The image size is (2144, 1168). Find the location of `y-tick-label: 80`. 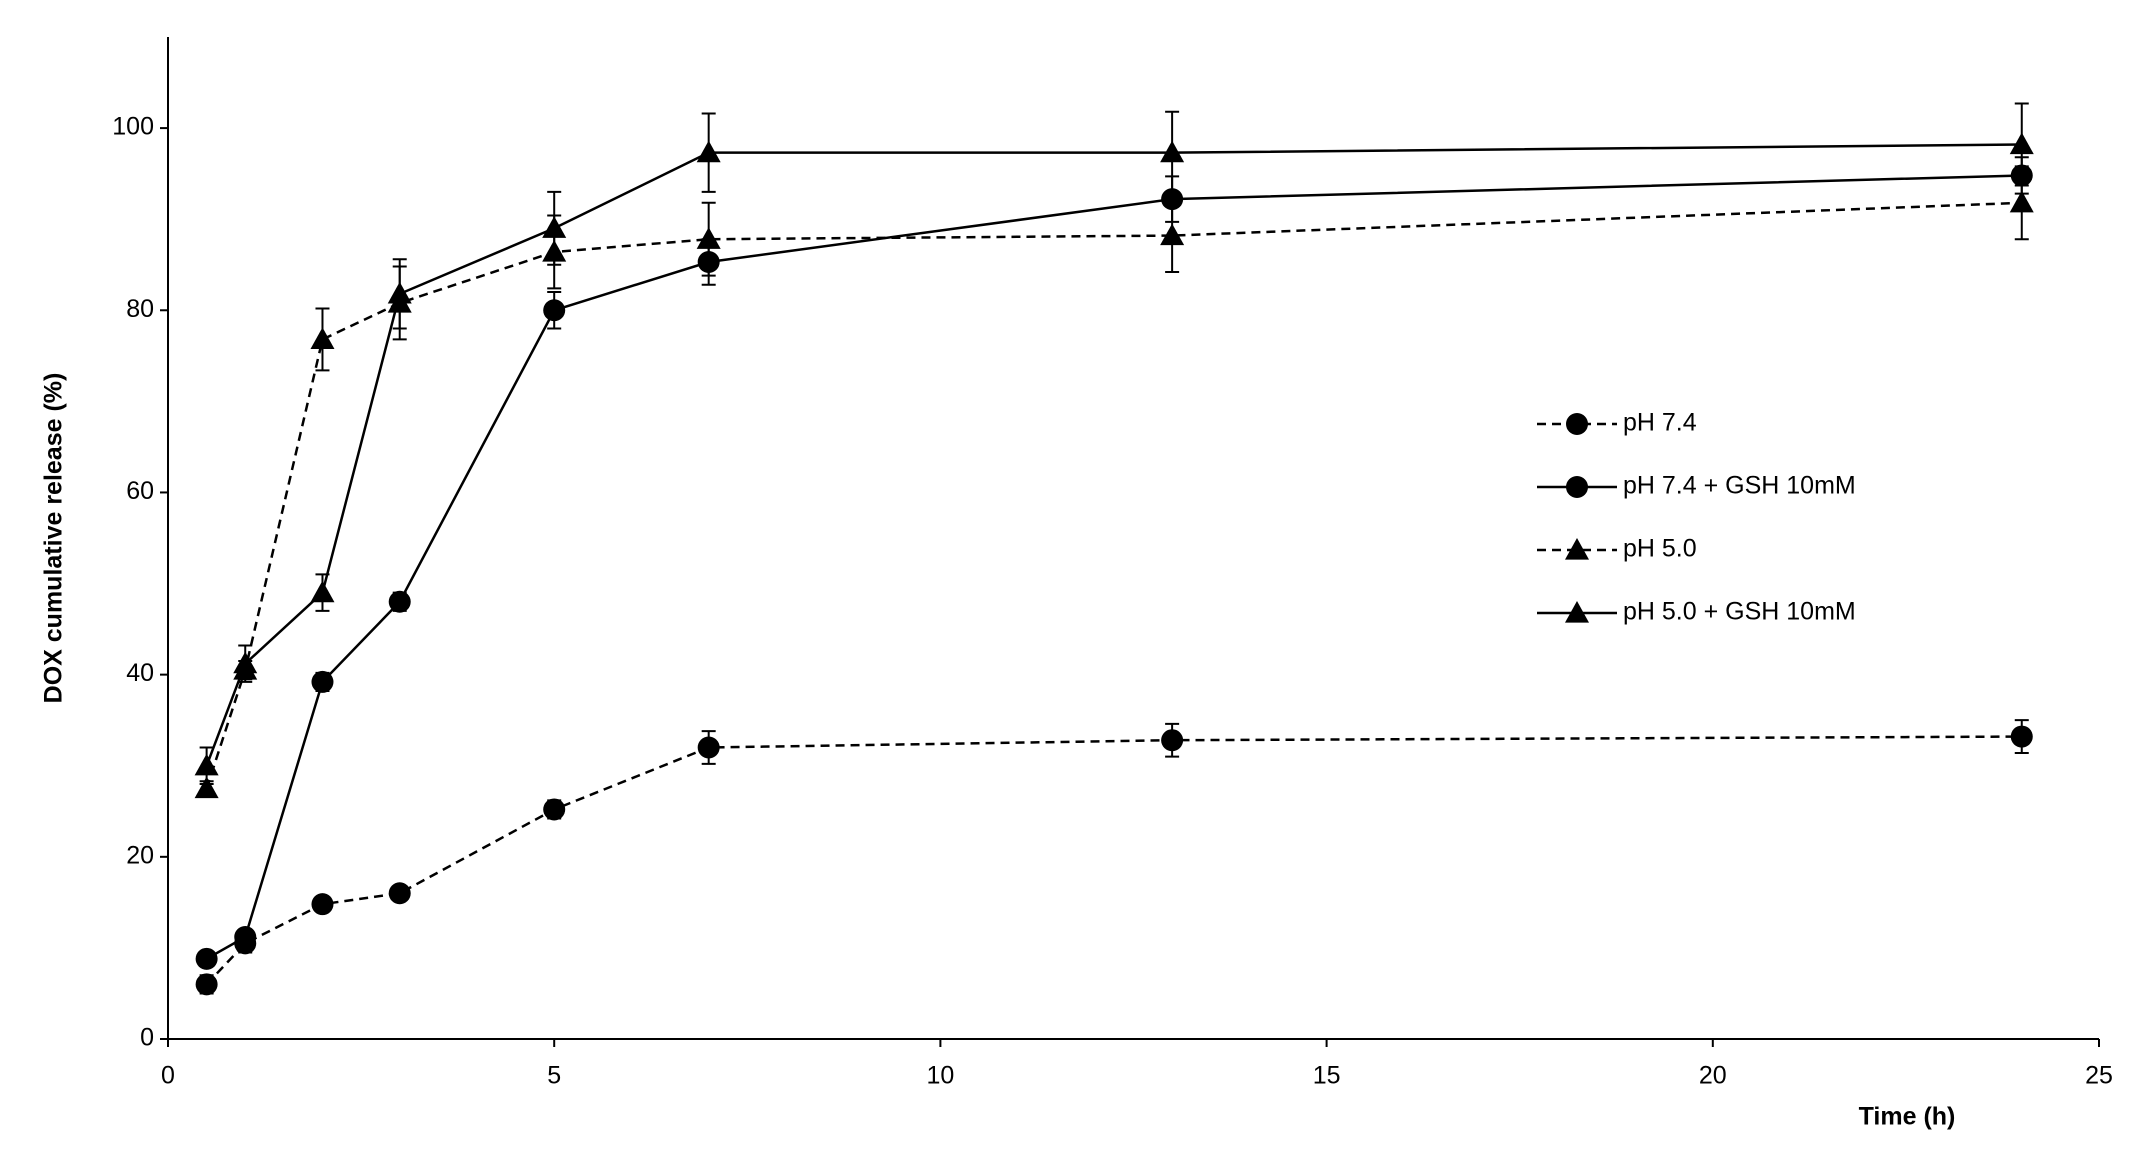

y-tick-label: 80 is located at coordinates (140, 309).